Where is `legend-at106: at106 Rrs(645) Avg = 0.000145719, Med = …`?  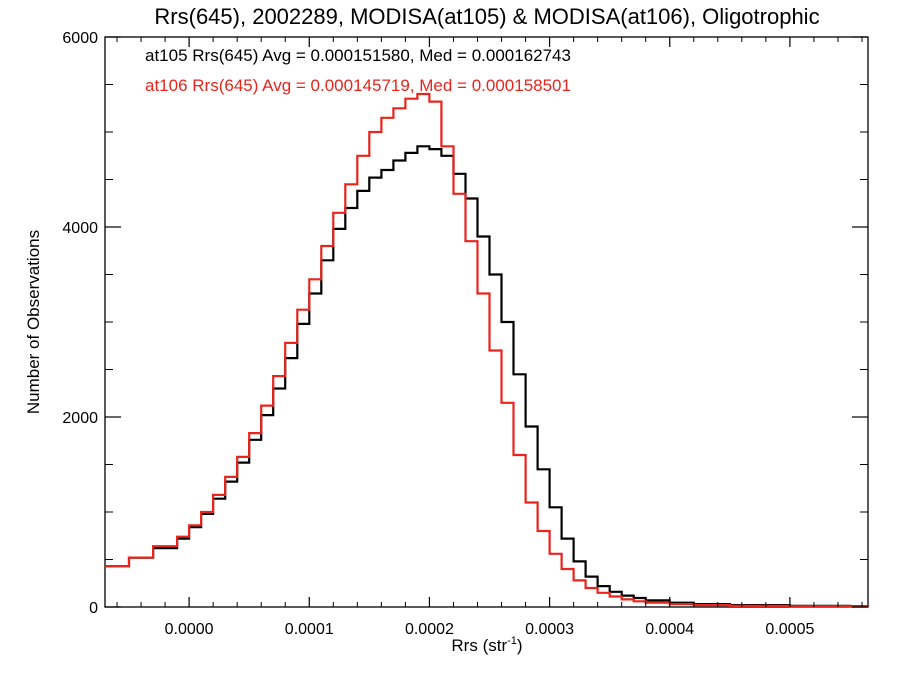 legend-at106: at106 Rrs(645) Avg = 0.000145719, Med = … is located at coordinates (358, 85).